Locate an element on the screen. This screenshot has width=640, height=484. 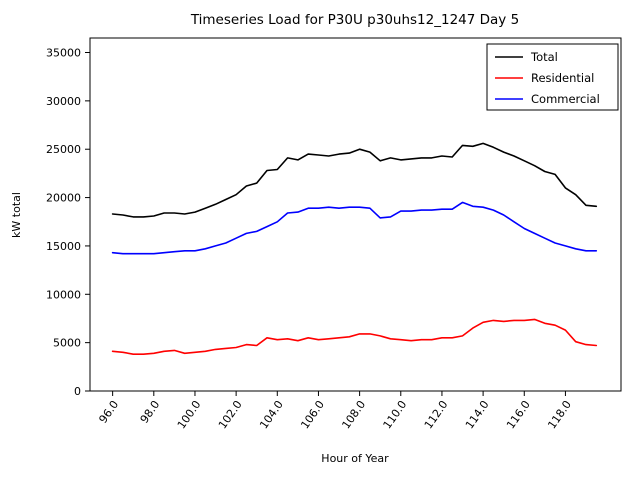
x-axis-label: Hour of Year is located at coordinates (355, 458).